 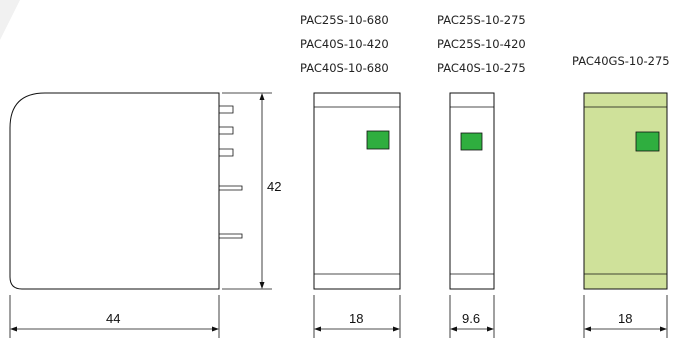 I want to click on model-label: PAC40GS-10-275, so click(x=621, y=61).